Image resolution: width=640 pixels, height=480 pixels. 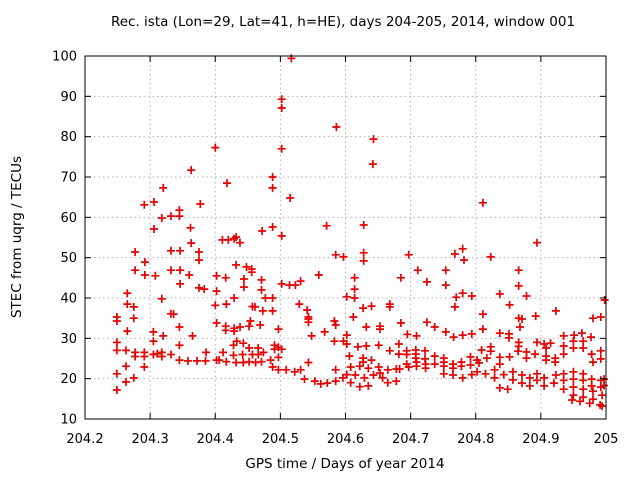 What do you see at coordinates (68, 420) in the screenshot?
I see `y-tick-label: 10` at bounding box center [68, 420].